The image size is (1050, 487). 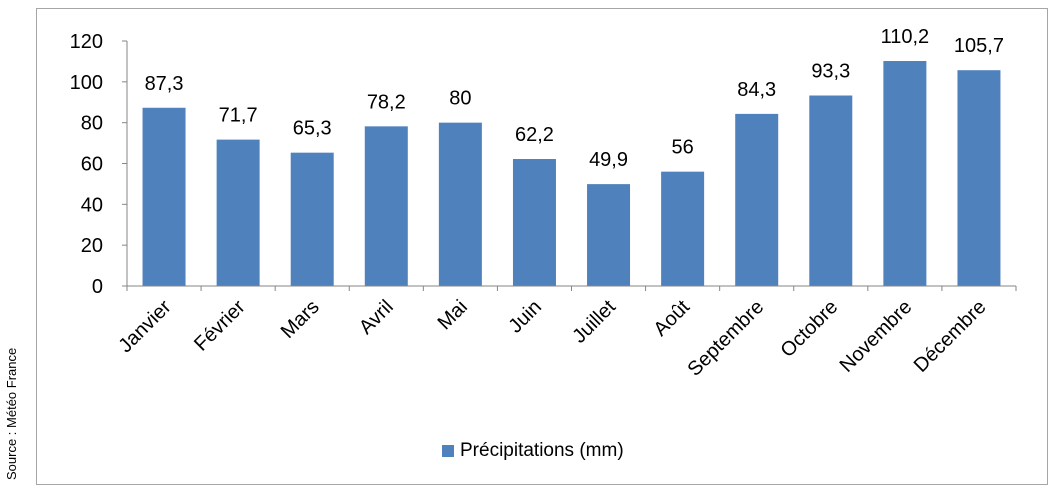 What do you see at coordinates (164, 84) in the screenshot?
I see `value-label: 87,3` at bounding box center [164, 84].